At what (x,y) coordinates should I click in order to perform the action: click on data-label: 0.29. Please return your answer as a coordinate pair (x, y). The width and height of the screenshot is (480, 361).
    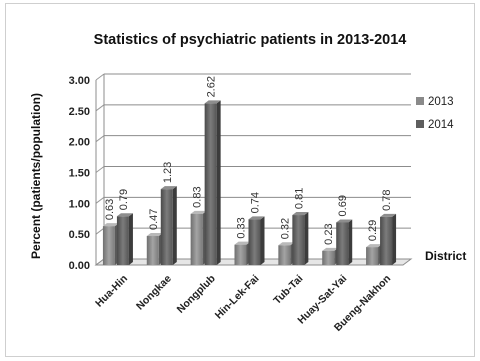
    Looking at the image, I should click on (373, 230).